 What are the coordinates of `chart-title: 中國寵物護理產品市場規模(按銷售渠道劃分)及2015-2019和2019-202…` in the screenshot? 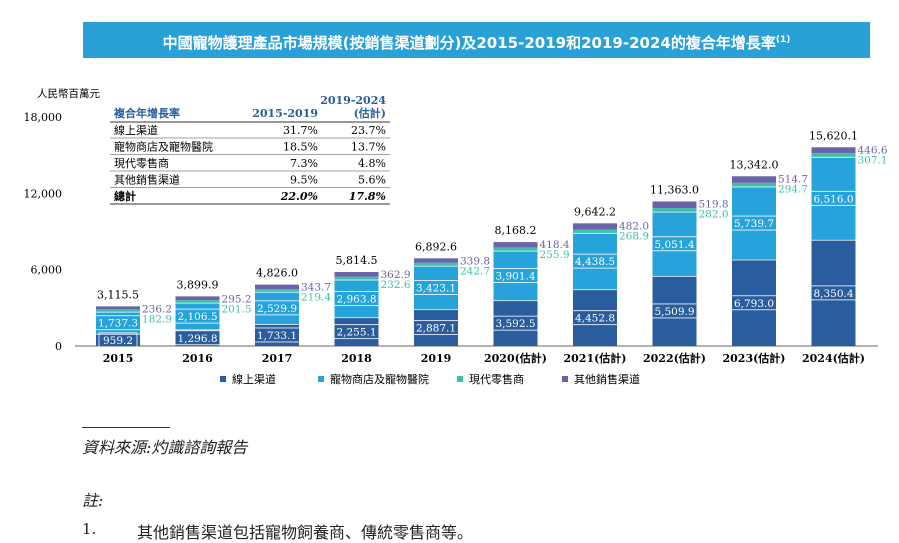 It's located at (476, 40).